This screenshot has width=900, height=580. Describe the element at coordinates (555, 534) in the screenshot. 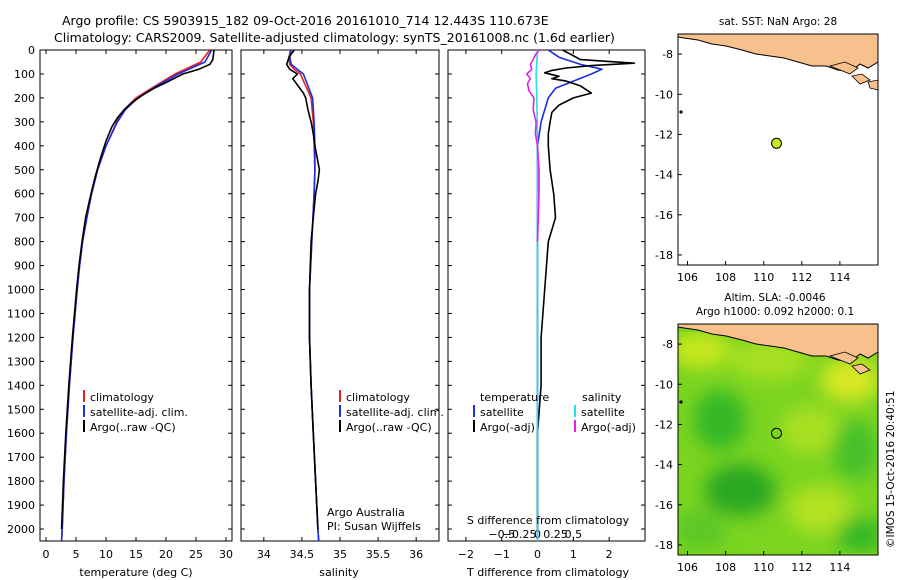

I see `s-tick-label: 0.25` at that location.